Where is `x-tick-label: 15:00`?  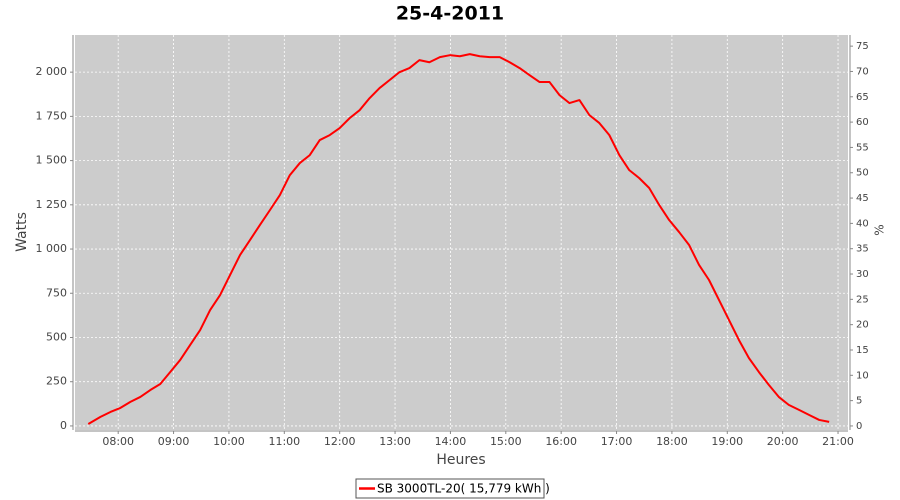
x-tick-label: 15:00 is located at coordinates (506, 441).